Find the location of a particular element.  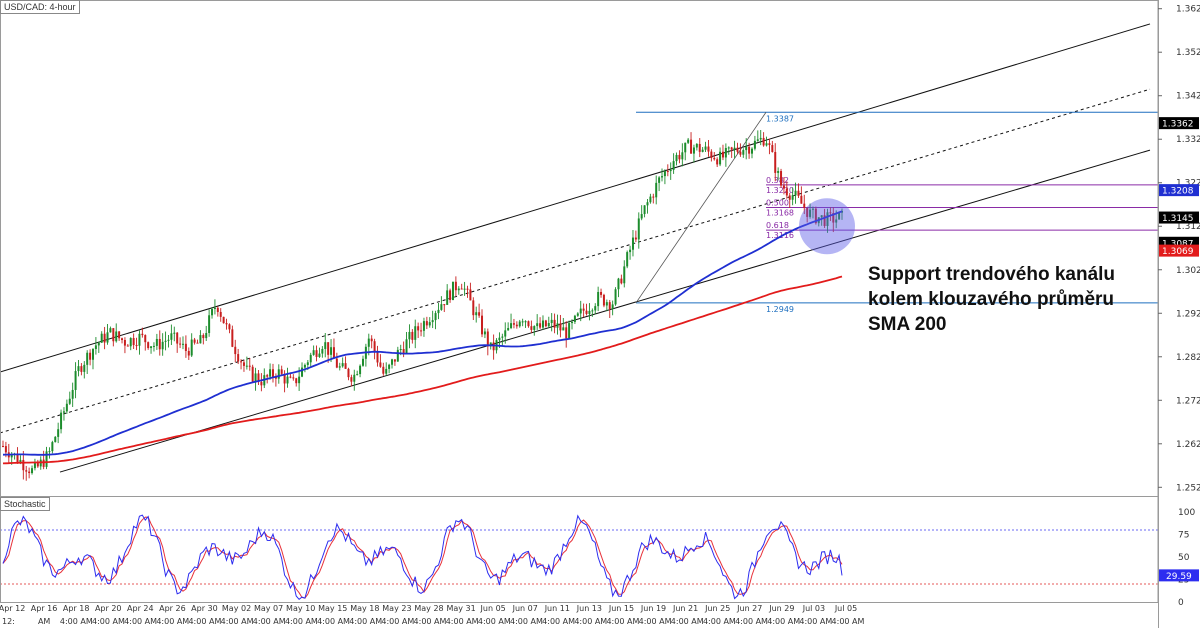

price-tick-label: 1.2825 is located at coordinates (1188, 358).